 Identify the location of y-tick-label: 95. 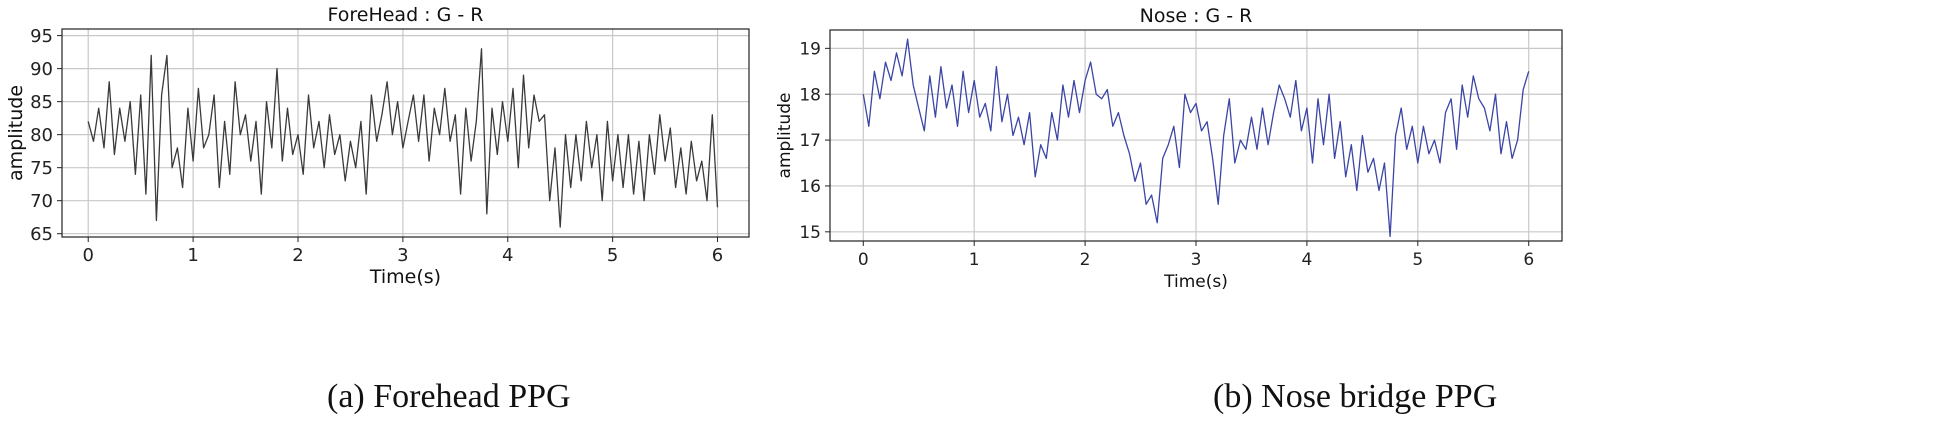
(41, 36).